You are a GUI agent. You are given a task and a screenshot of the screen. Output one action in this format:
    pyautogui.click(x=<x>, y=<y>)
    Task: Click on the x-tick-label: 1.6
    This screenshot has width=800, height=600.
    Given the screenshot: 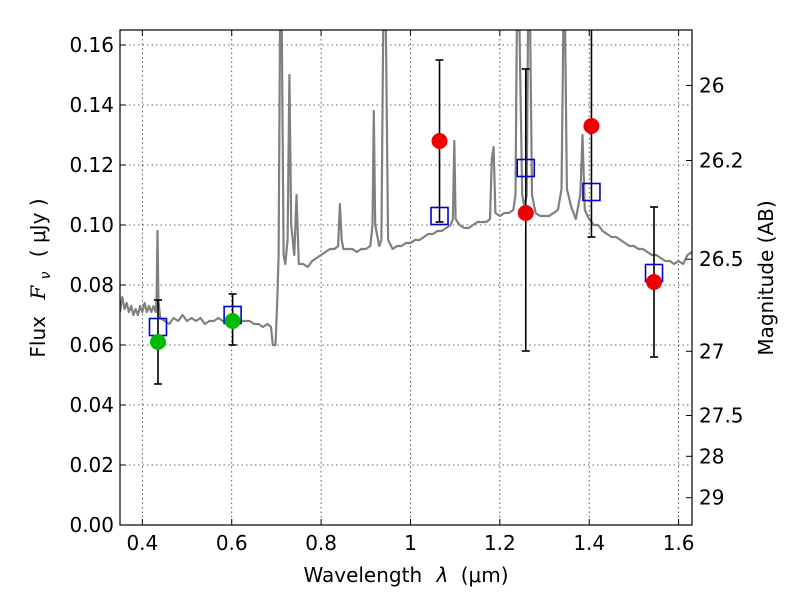 What is the action you would take?
    pyautogui.click(x=679, y=543)
    